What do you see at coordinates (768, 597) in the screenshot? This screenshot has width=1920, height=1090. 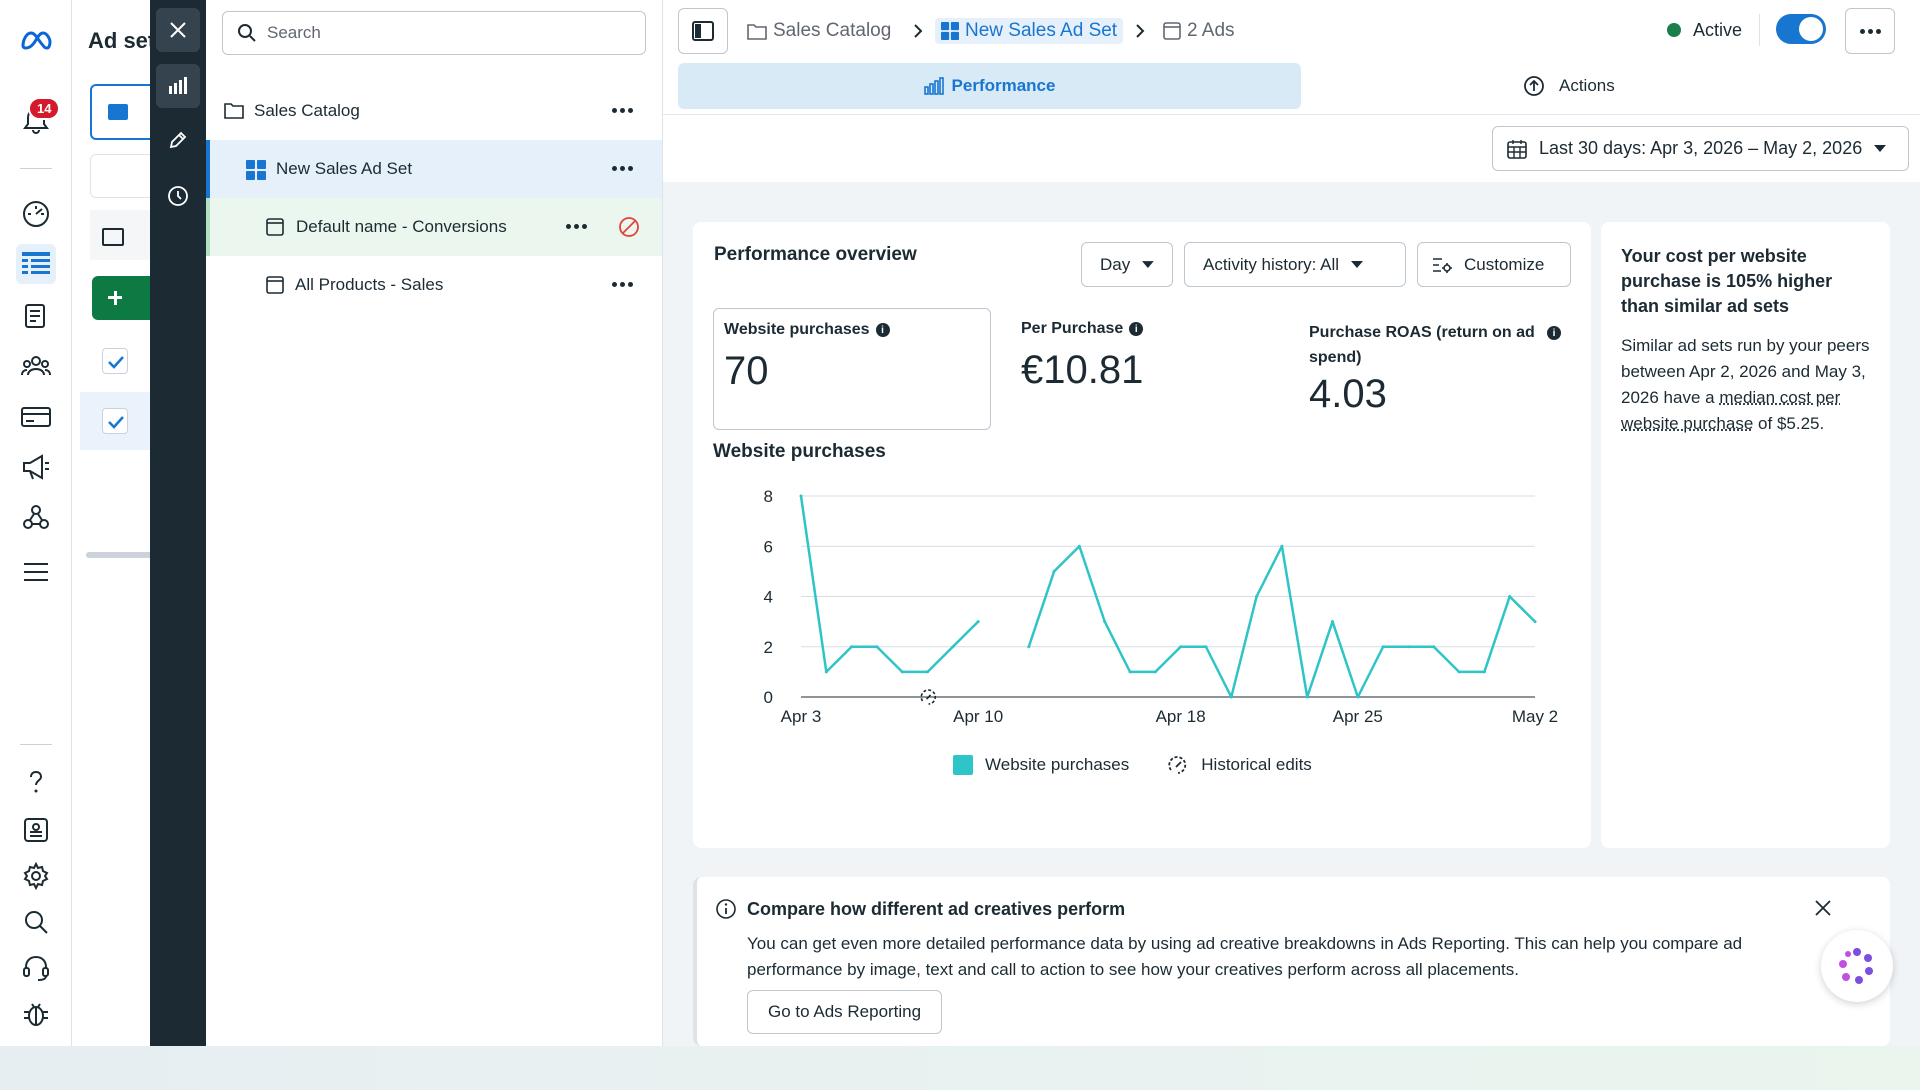 I see `y-tick-label: 4` at bounding box center [768, 597].